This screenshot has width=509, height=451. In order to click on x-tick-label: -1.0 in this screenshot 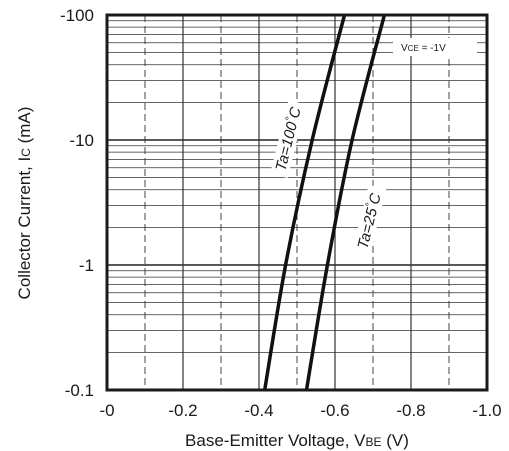, I will do `click(486, 410)`.